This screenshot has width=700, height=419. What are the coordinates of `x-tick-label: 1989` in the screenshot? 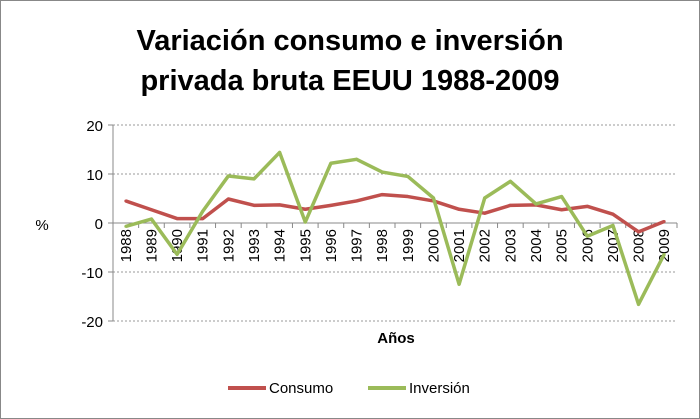 It's located at (151, 245).